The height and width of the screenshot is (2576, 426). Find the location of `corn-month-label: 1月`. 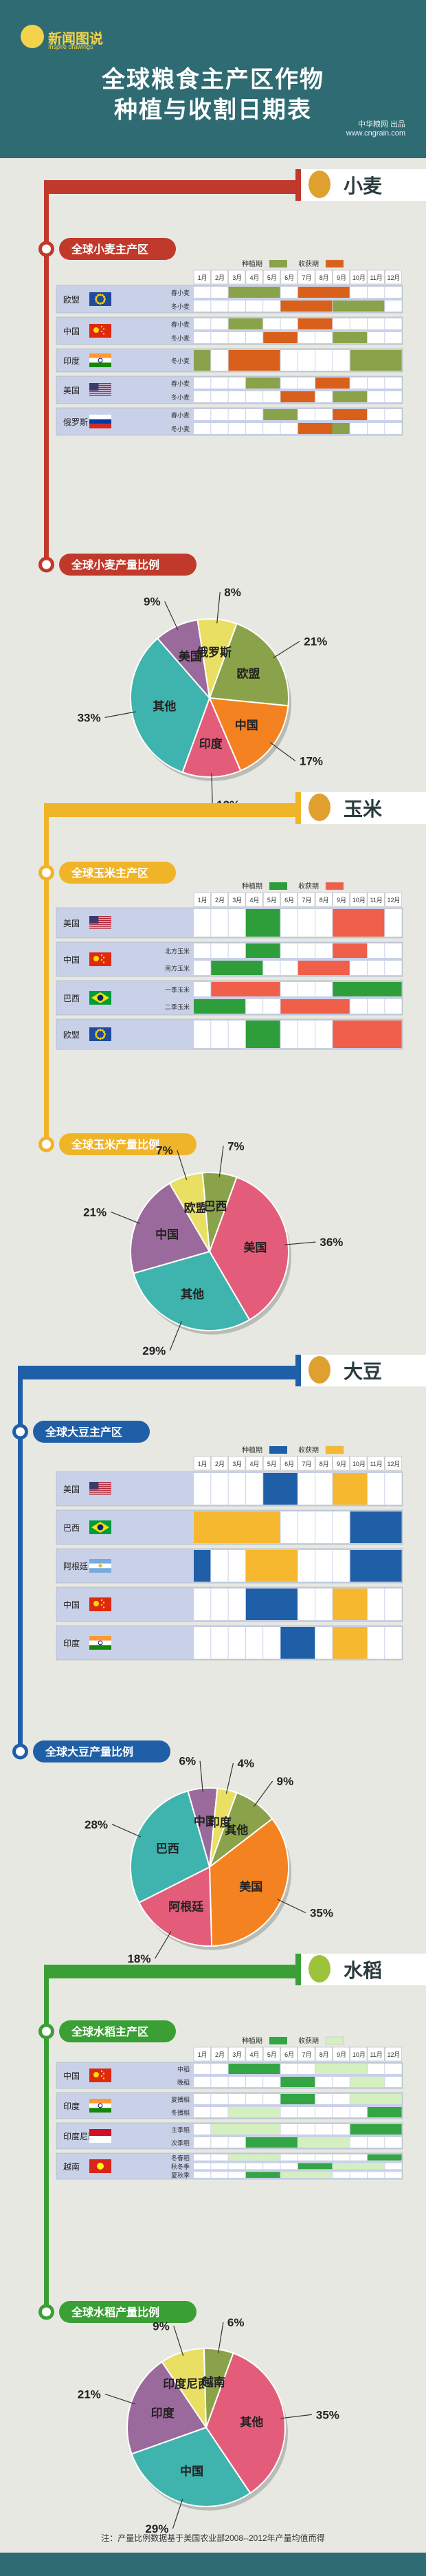

corn-month-label: 1月 is located at coordinates (203, 900).